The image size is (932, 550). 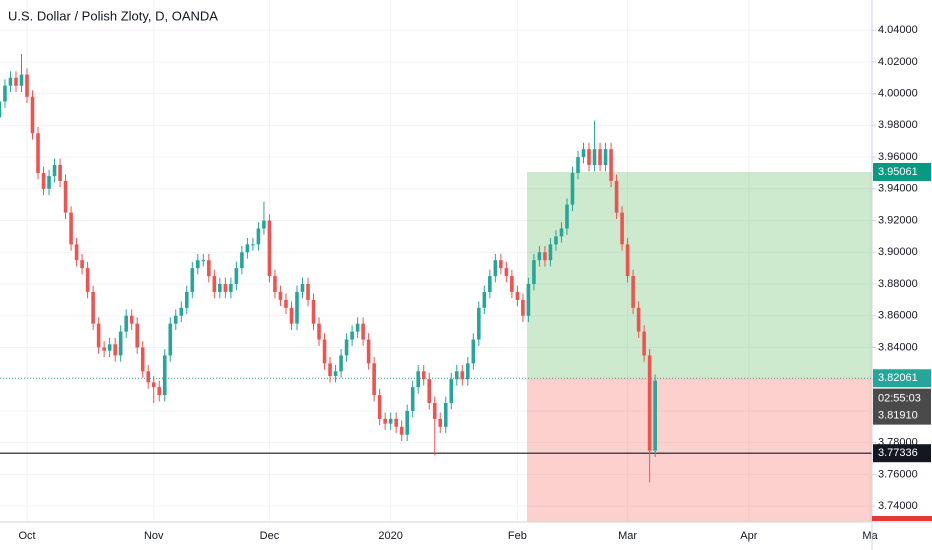 What do you see at coordinates (26, 536) in the screenshot?
I see `x-tick-label: Oct` at bounding box center [26, 536].